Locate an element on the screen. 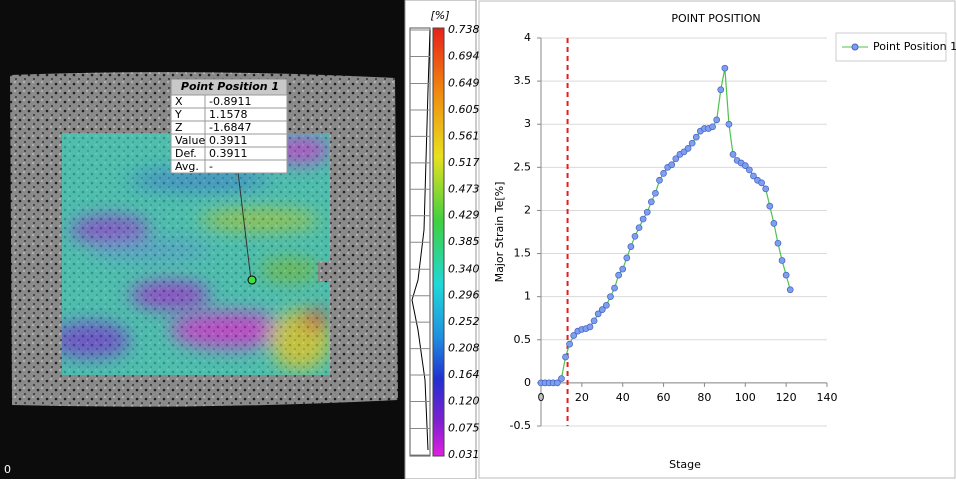 Image resolution: width=956 pixels, height=483 pixels. strain-map is located at coordinates (196, 254).